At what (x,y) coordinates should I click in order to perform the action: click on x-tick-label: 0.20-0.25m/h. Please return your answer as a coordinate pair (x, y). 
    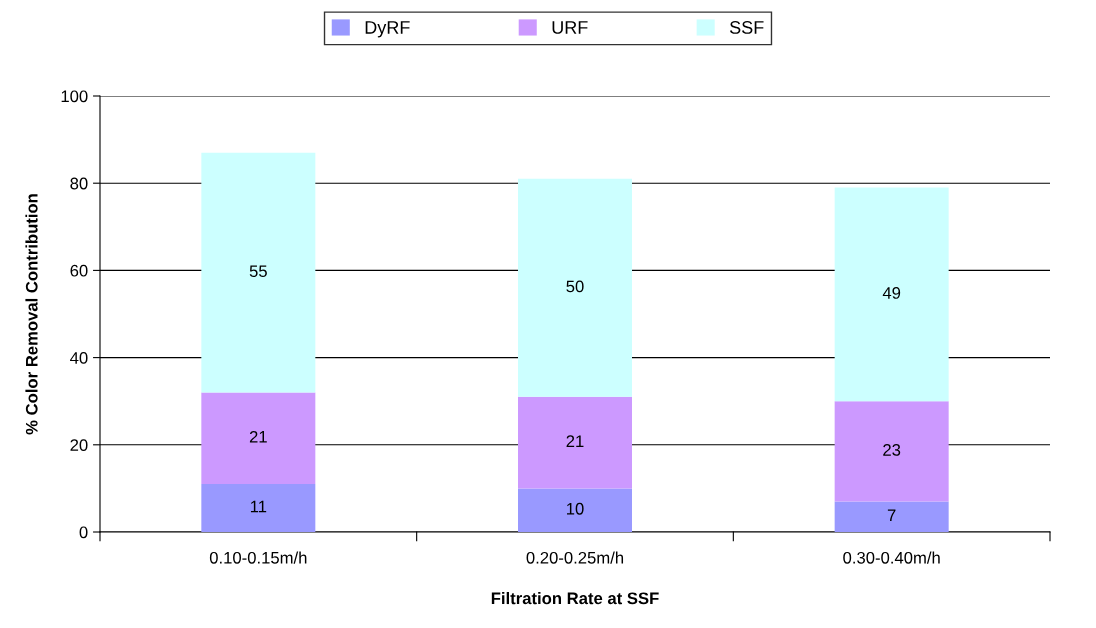
    Looking at the image, I should click on (575, 557).